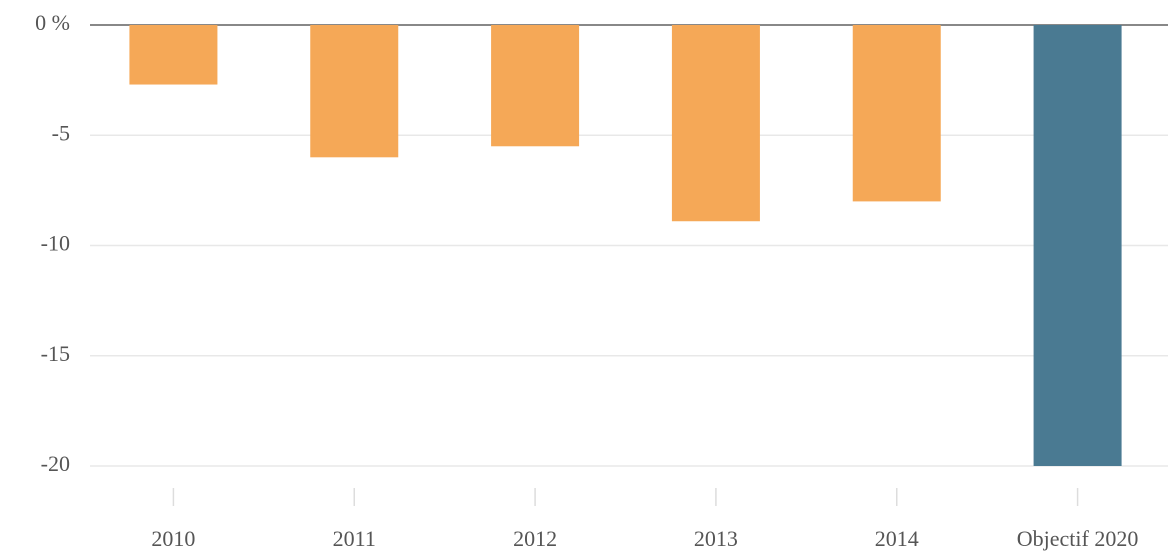 The width and height of the screenshot is (1168, 557). Describe the element at coordinates (535, 538) in the screenshot. I see `x-tick-label: 2012` at that location.